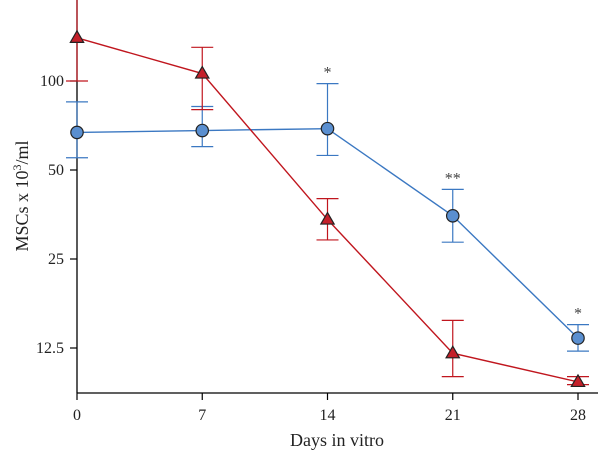 This screenshot has height=455, width=600. What do you see at coordinates (327, 119) in the screenshot?
I see `error-bar` at bounding box center [327, 119].